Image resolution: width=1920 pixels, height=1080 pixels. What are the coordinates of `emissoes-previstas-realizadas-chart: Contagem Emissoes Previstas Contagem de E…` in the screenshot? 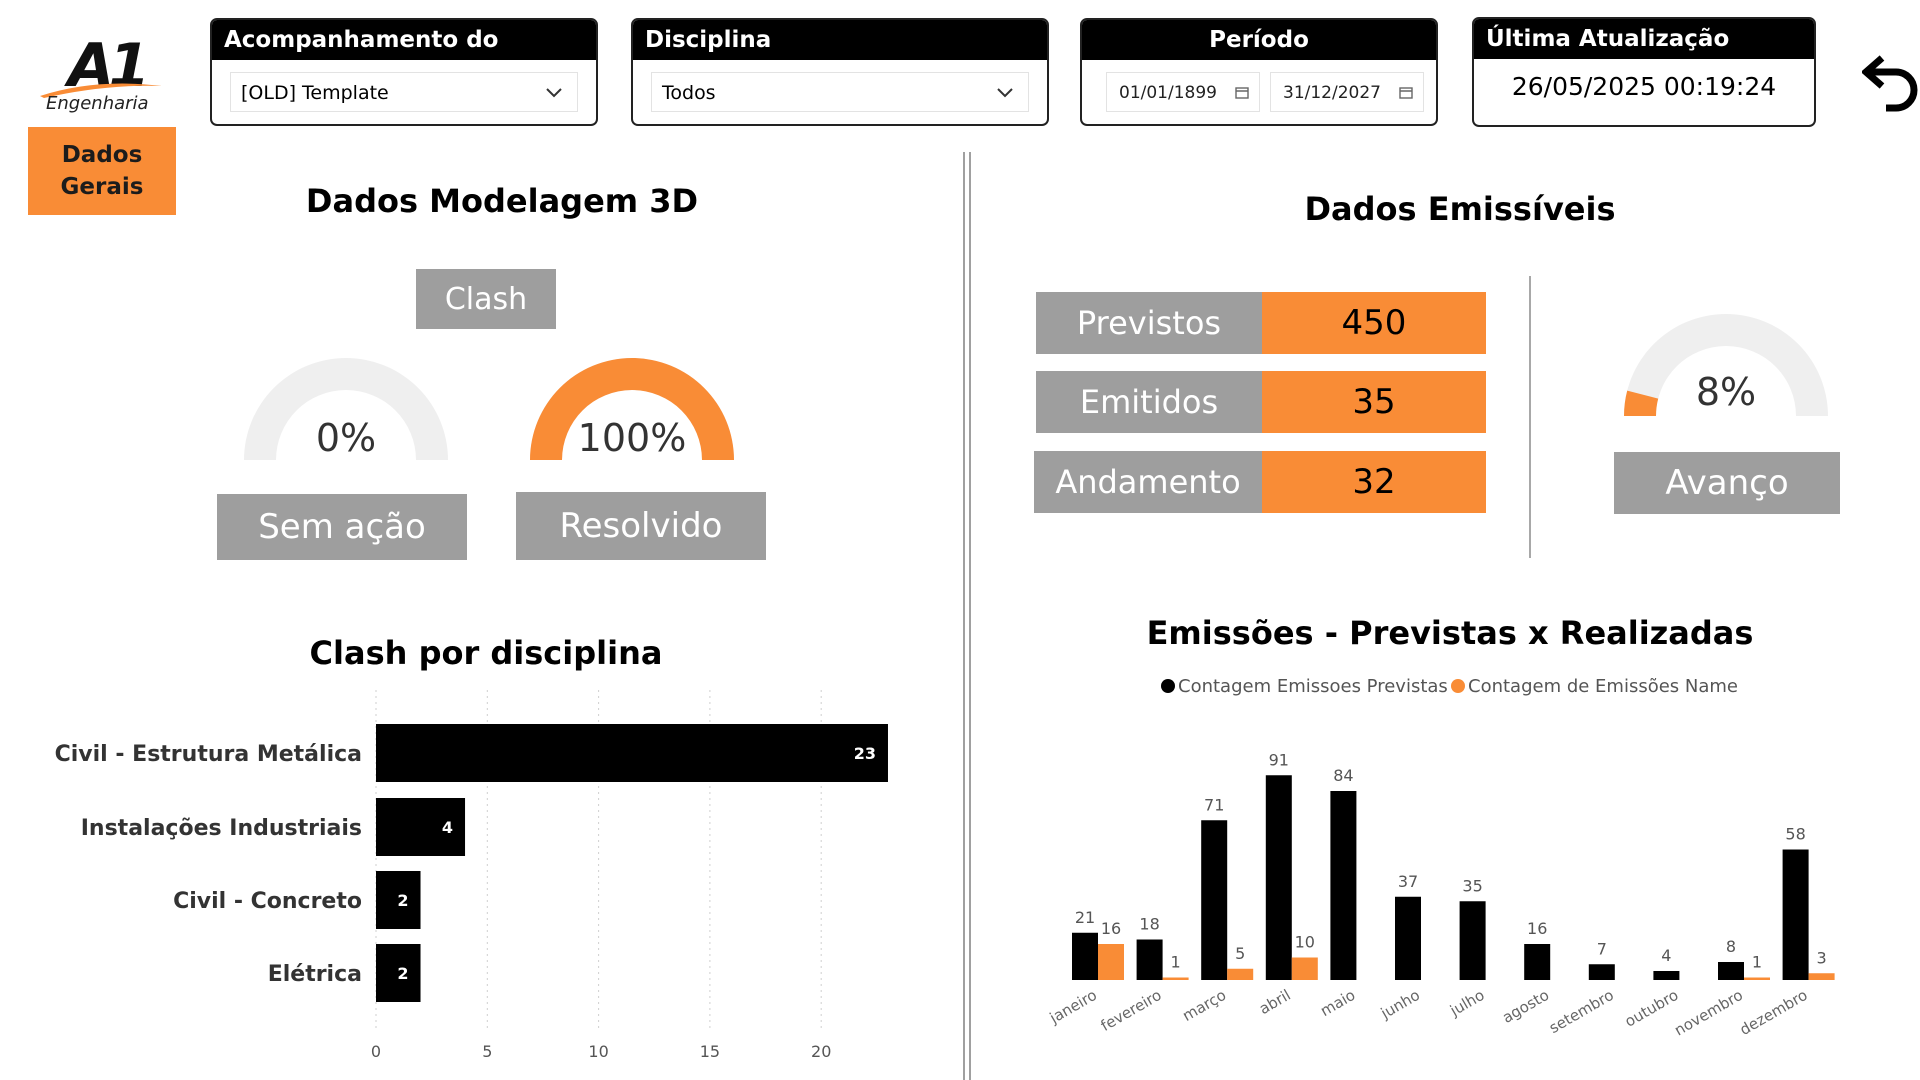 It's located at (1440, 858).